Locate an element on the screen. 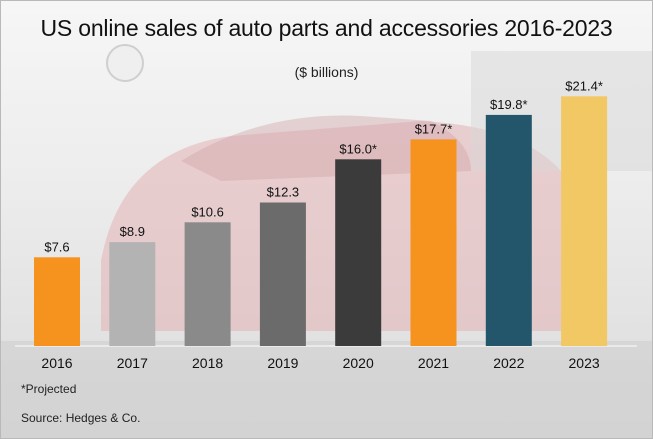 This screenshot has width=653, height=439. x-tick-label-2023: 2023 is located at coordinates (584, 363).